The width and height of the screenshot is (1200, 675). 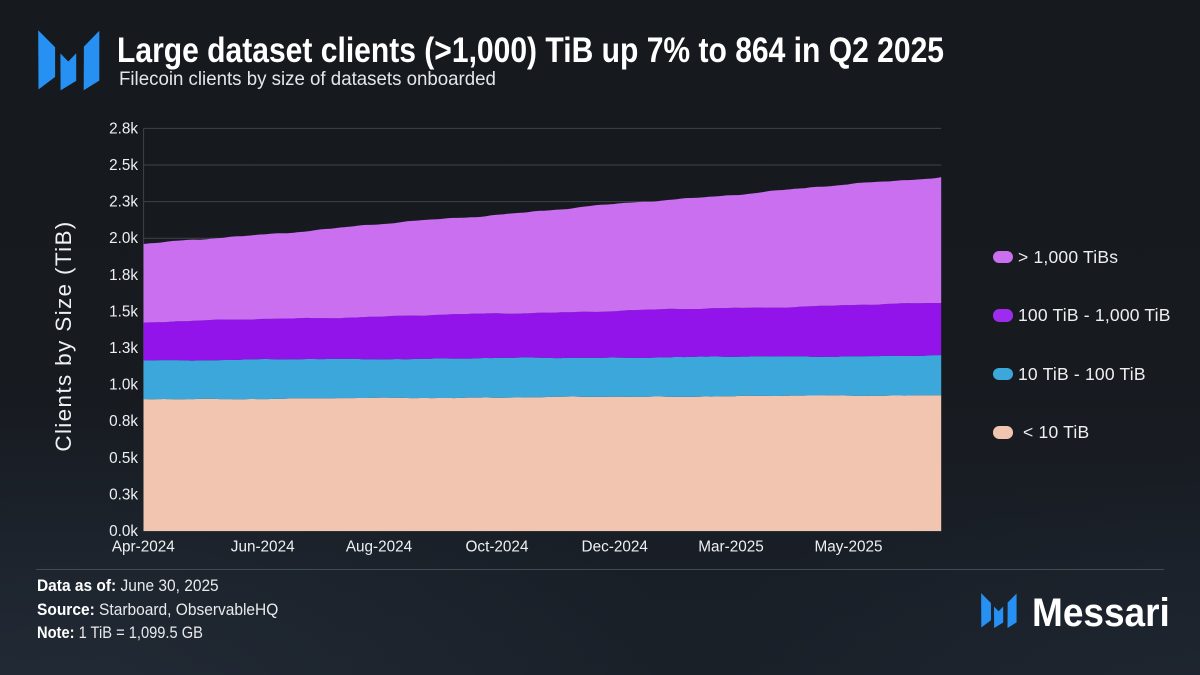 What do you see at coordinates (123, 421) in the screenshot?
I see `svg-text: 0.8k` at bounding box center [123, 421].